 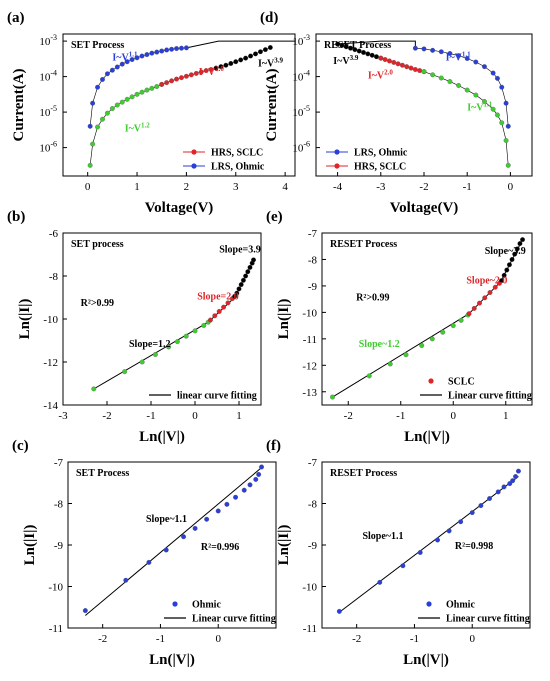 I want to click on annotation-exponent: 1.2, so click(x=145, y=126).